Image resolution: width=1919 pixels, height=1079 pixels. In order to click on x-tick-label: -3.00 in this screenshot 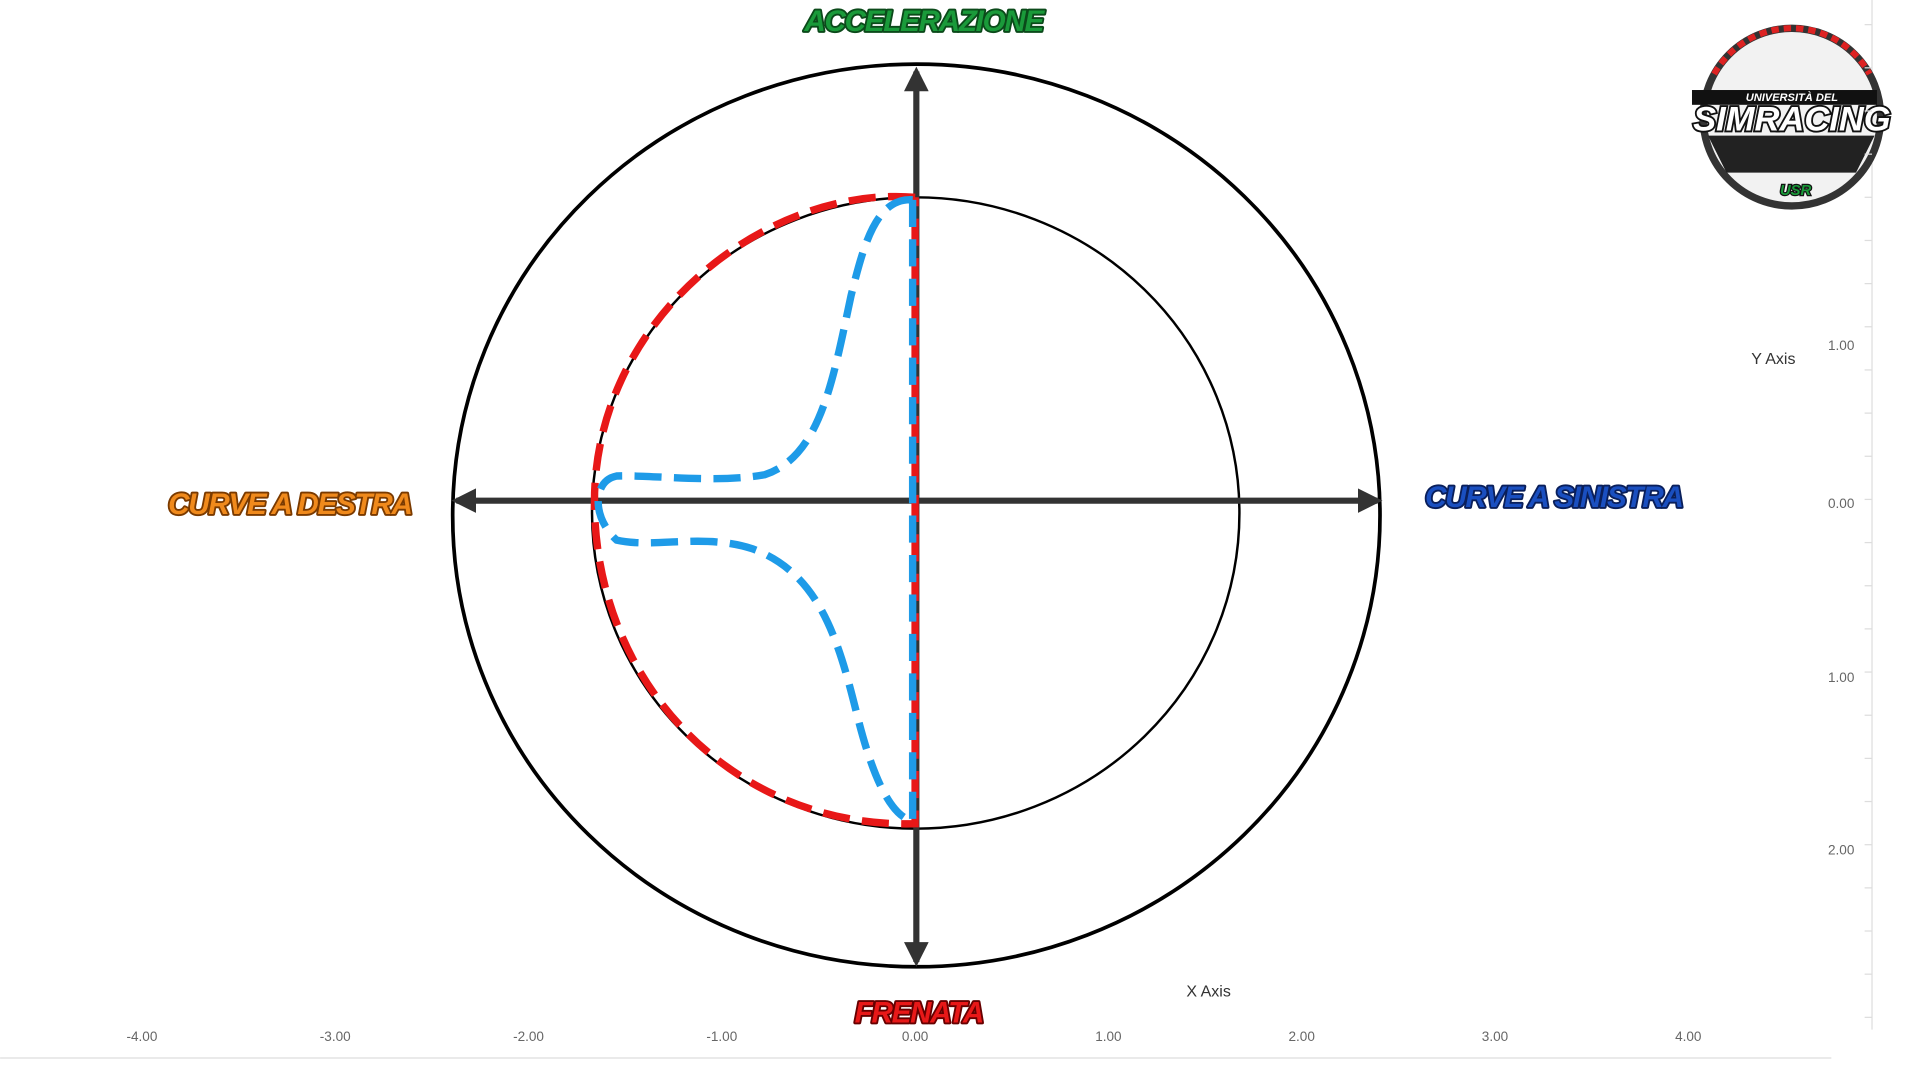, I will do `click(335, 1036)`.